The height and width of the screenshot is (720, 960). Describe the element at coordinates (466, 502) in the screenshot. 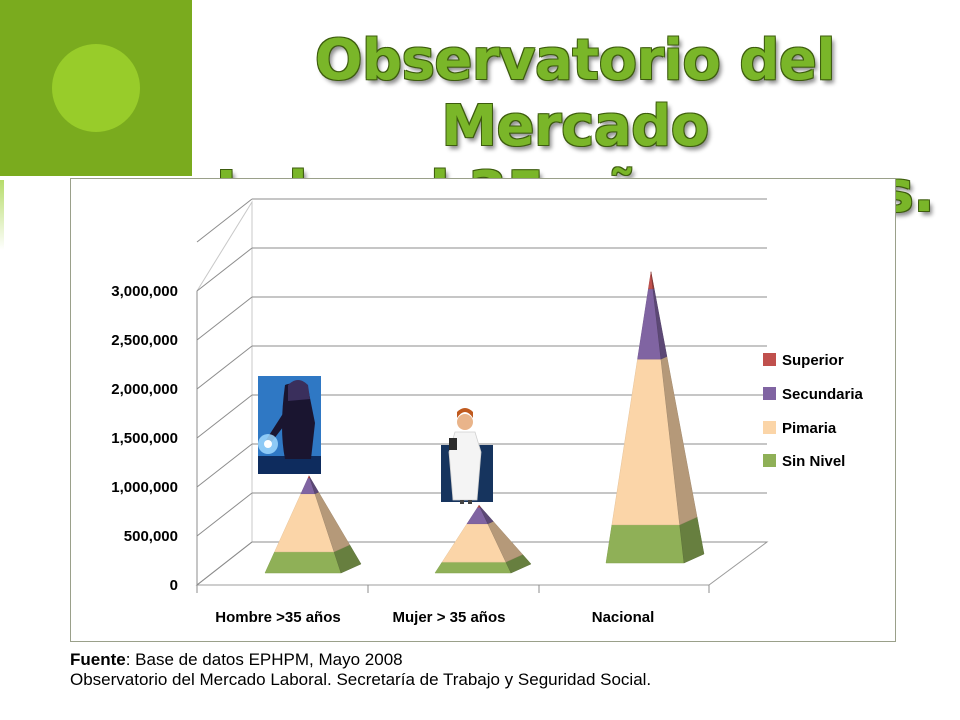

I see `doctor-shoes` at that location.